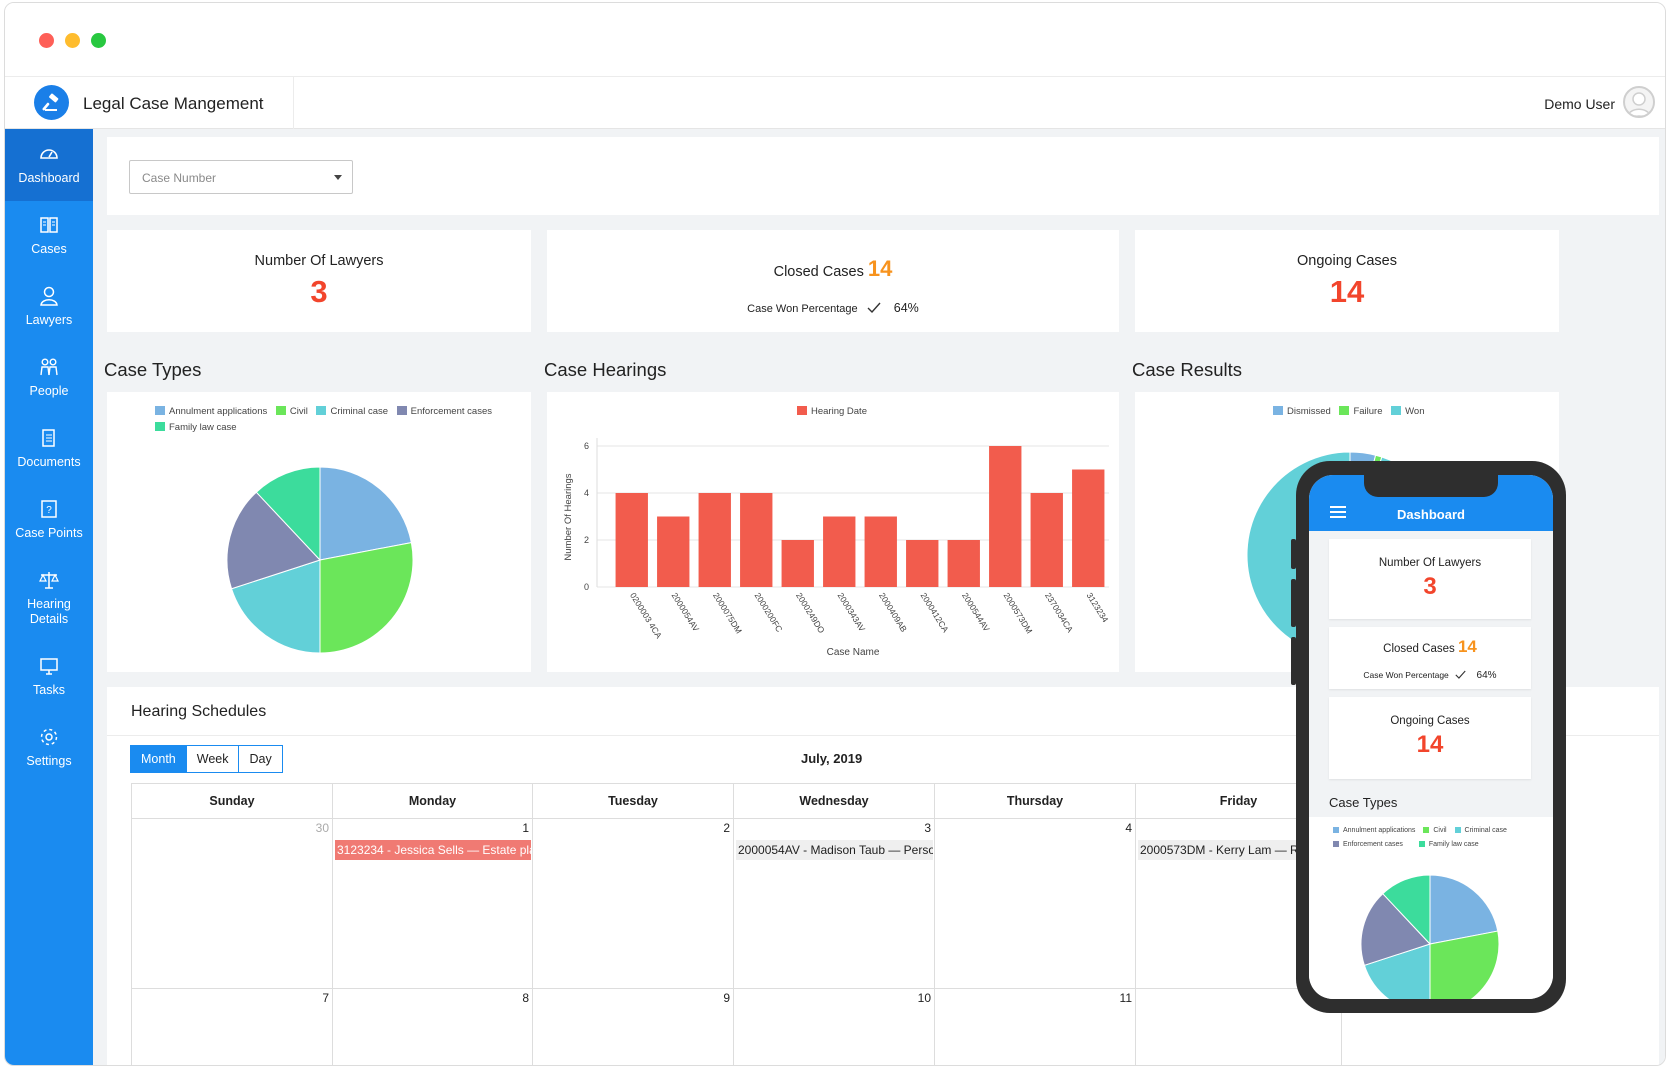  Describe the element at coordinates (1430, 738) in the screenshot. I see `mobile-ongoing-card: Ongoing Cases 14` at that location.